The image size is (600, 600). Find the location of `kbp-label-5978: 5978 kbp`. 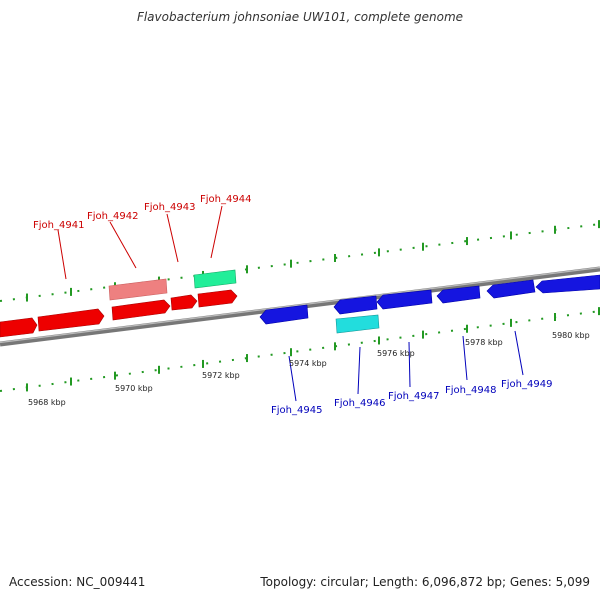

kbp-label-5978: 5978 kbp is located at coordinates (484, 342).